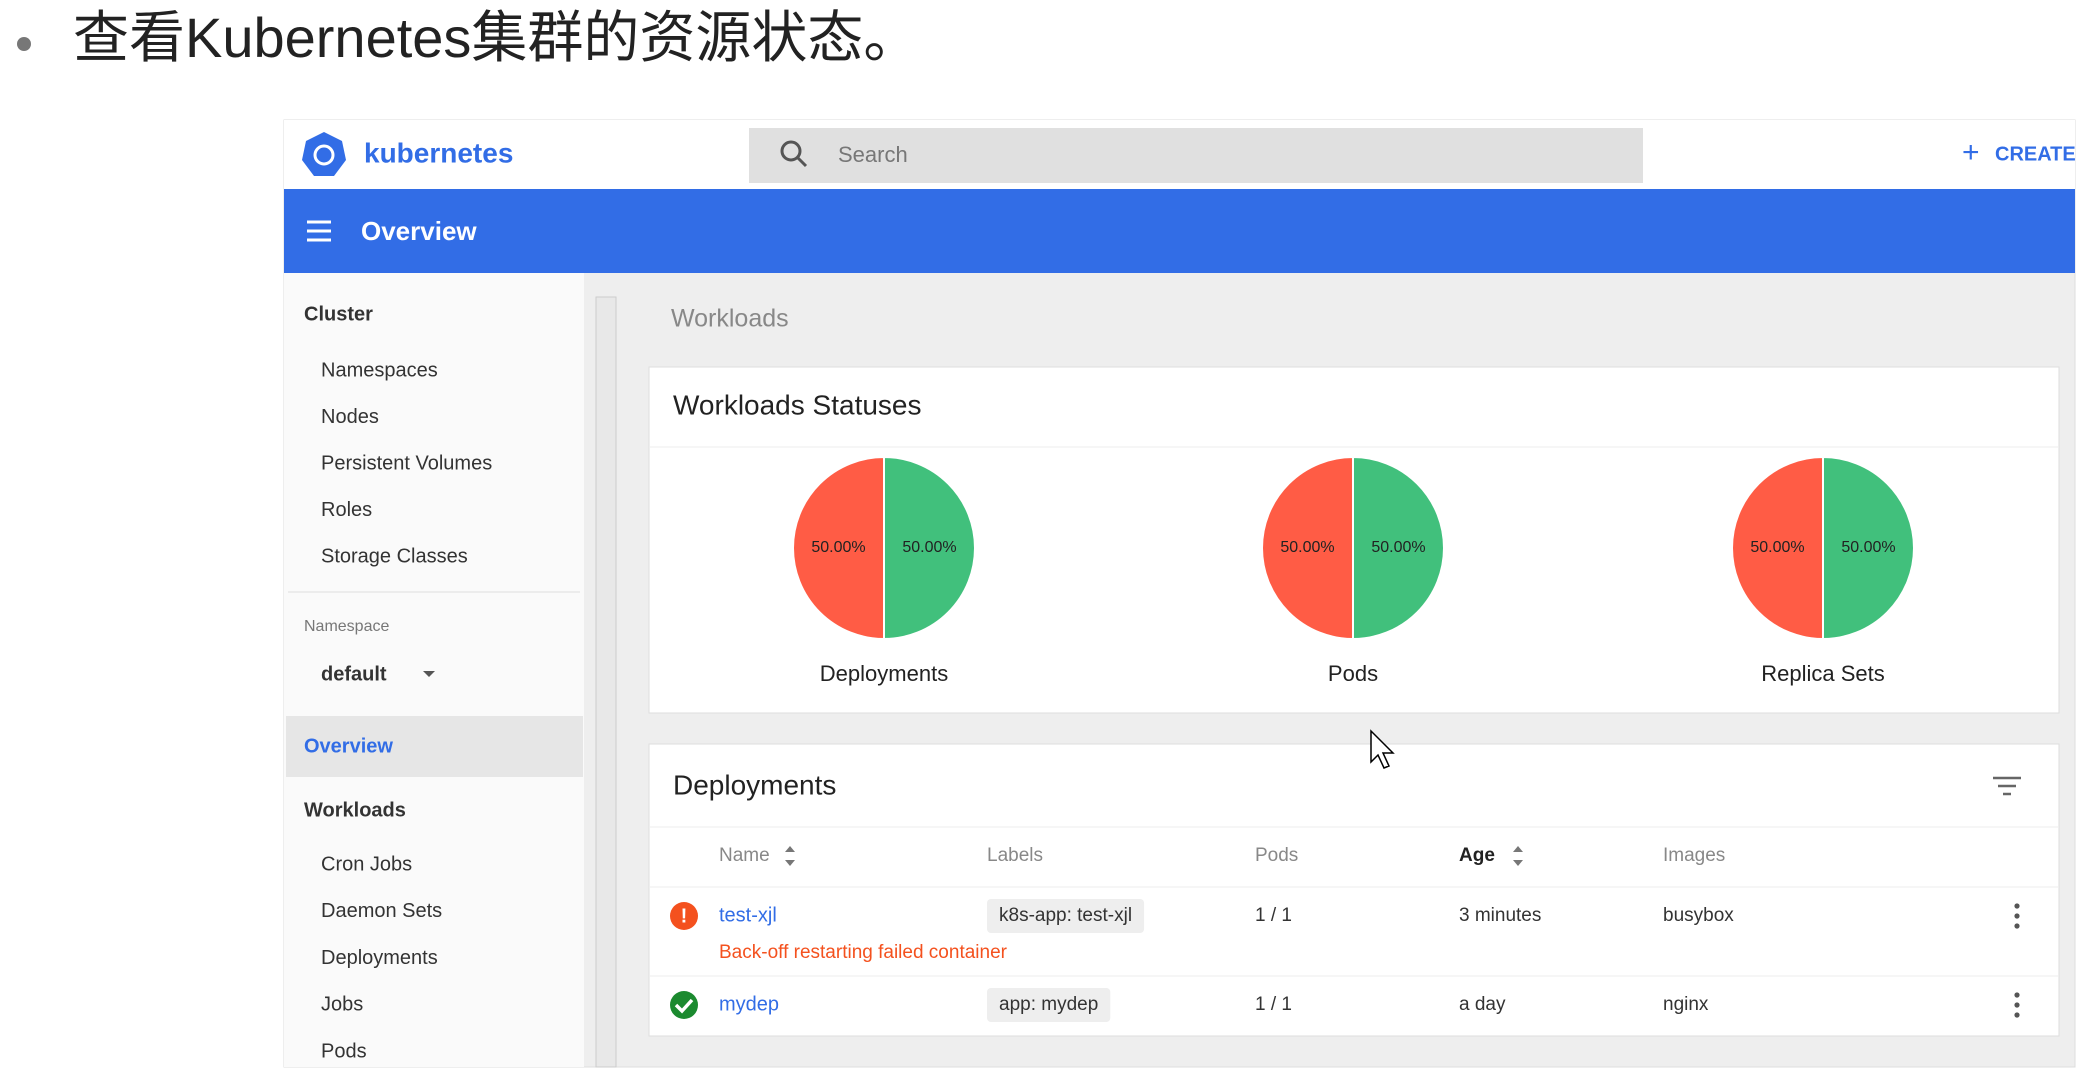 The width and height of the screenshot is (2080, 1073). Describe the element at coordinates (419, 231) in the screenshot. I see `page-title: Overview` at that location.